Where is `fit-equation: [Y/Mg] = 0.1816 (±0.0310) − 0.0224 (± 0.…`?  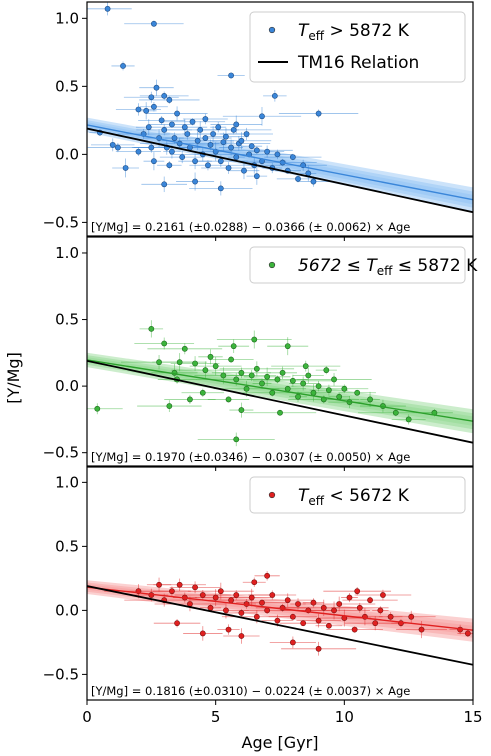
fit-equation: [Y/Mg] = 0.1816 (±0.0310) − 0.0224 (± 0.… is located at coordinates (250, 691).